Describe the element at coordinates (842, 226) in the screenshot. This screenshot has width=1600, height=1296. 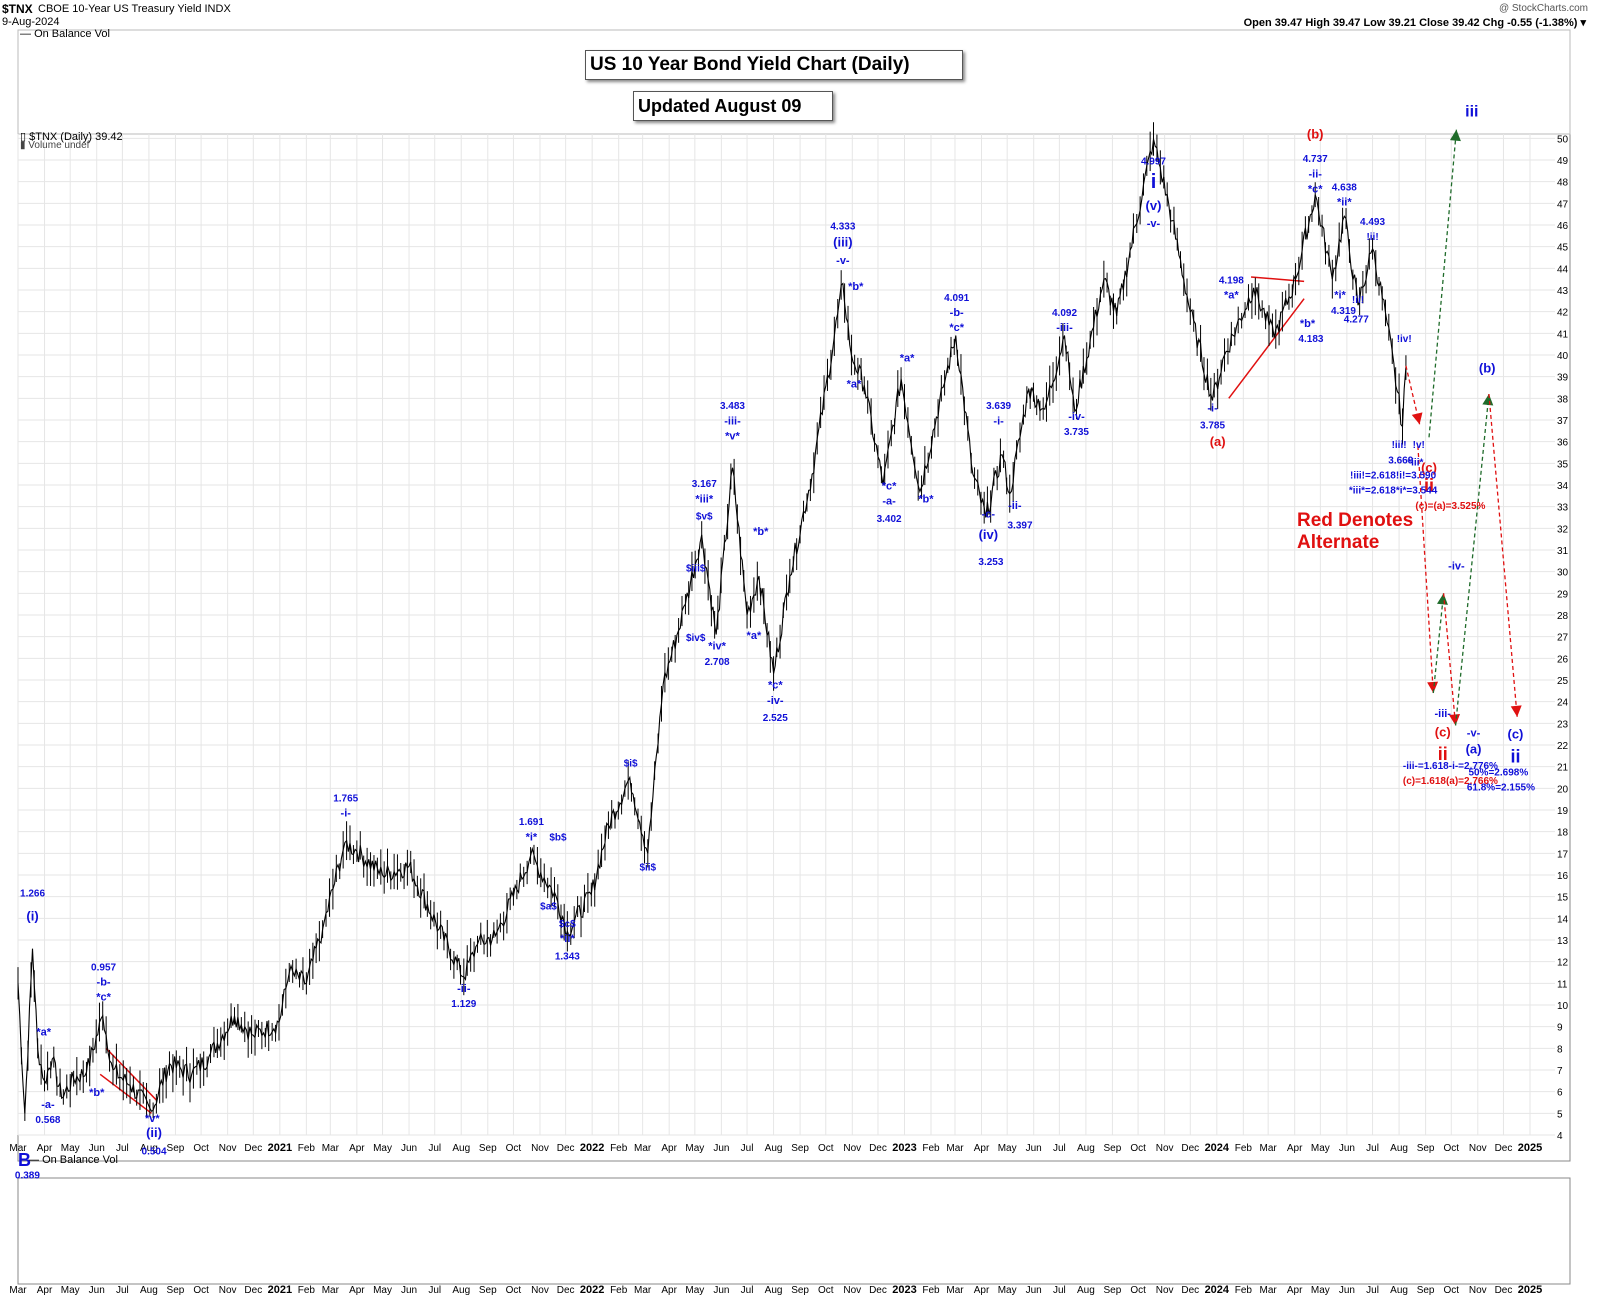
I see `wave-label: 4.333` at that location.